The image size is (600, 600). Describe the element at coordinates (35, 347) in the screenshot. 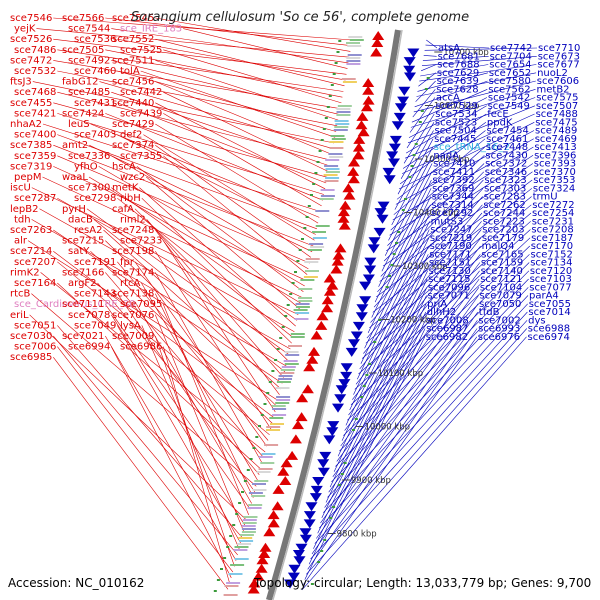

I see `left-gene-label: sce7006` at that location.